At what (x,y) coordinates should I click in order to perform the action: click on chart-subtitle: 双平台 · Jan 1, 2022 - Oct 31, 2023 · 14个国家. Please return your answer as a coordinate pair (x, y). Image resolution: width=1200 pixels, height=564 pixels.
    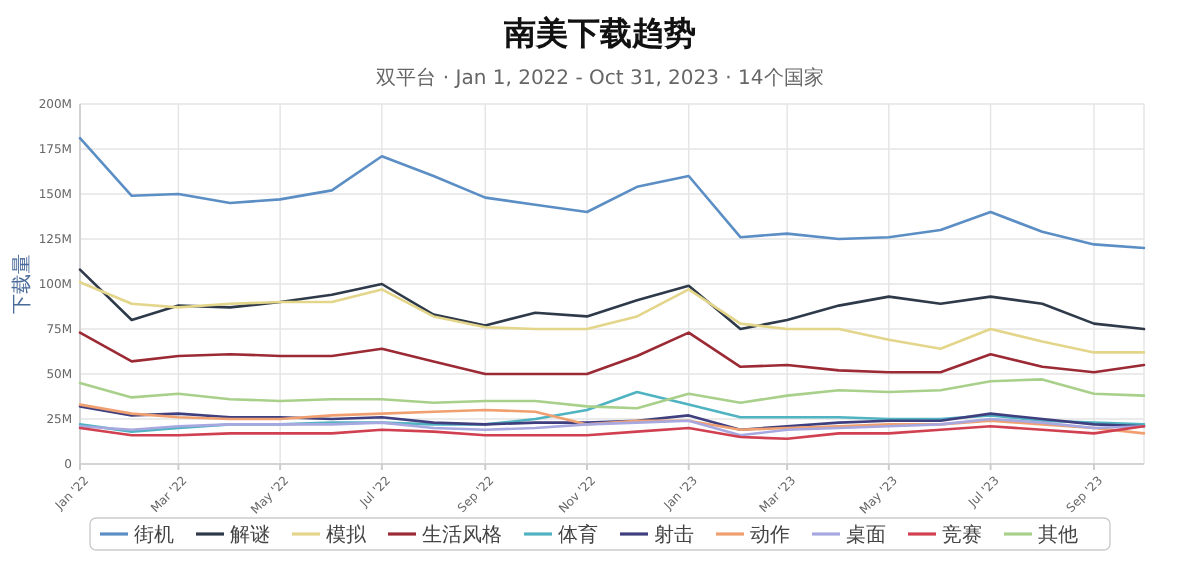
    Looking at the image, I should click on (600, 78).